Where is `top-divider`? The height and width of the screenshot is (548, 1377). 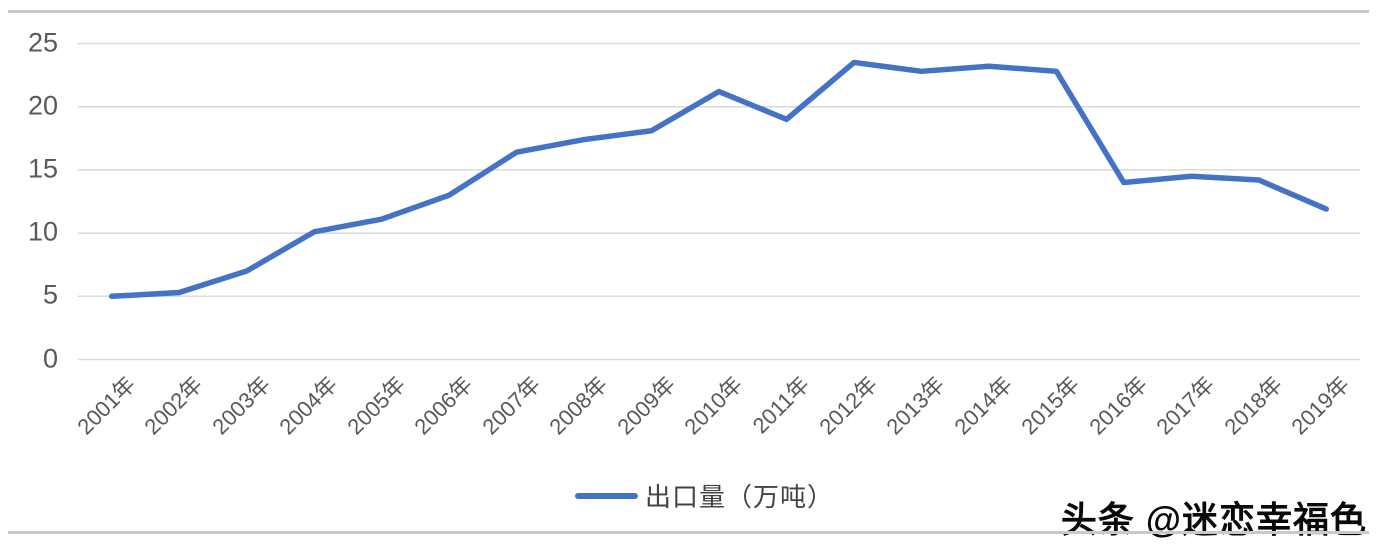 top-divider is located at coordinates (688, 11).